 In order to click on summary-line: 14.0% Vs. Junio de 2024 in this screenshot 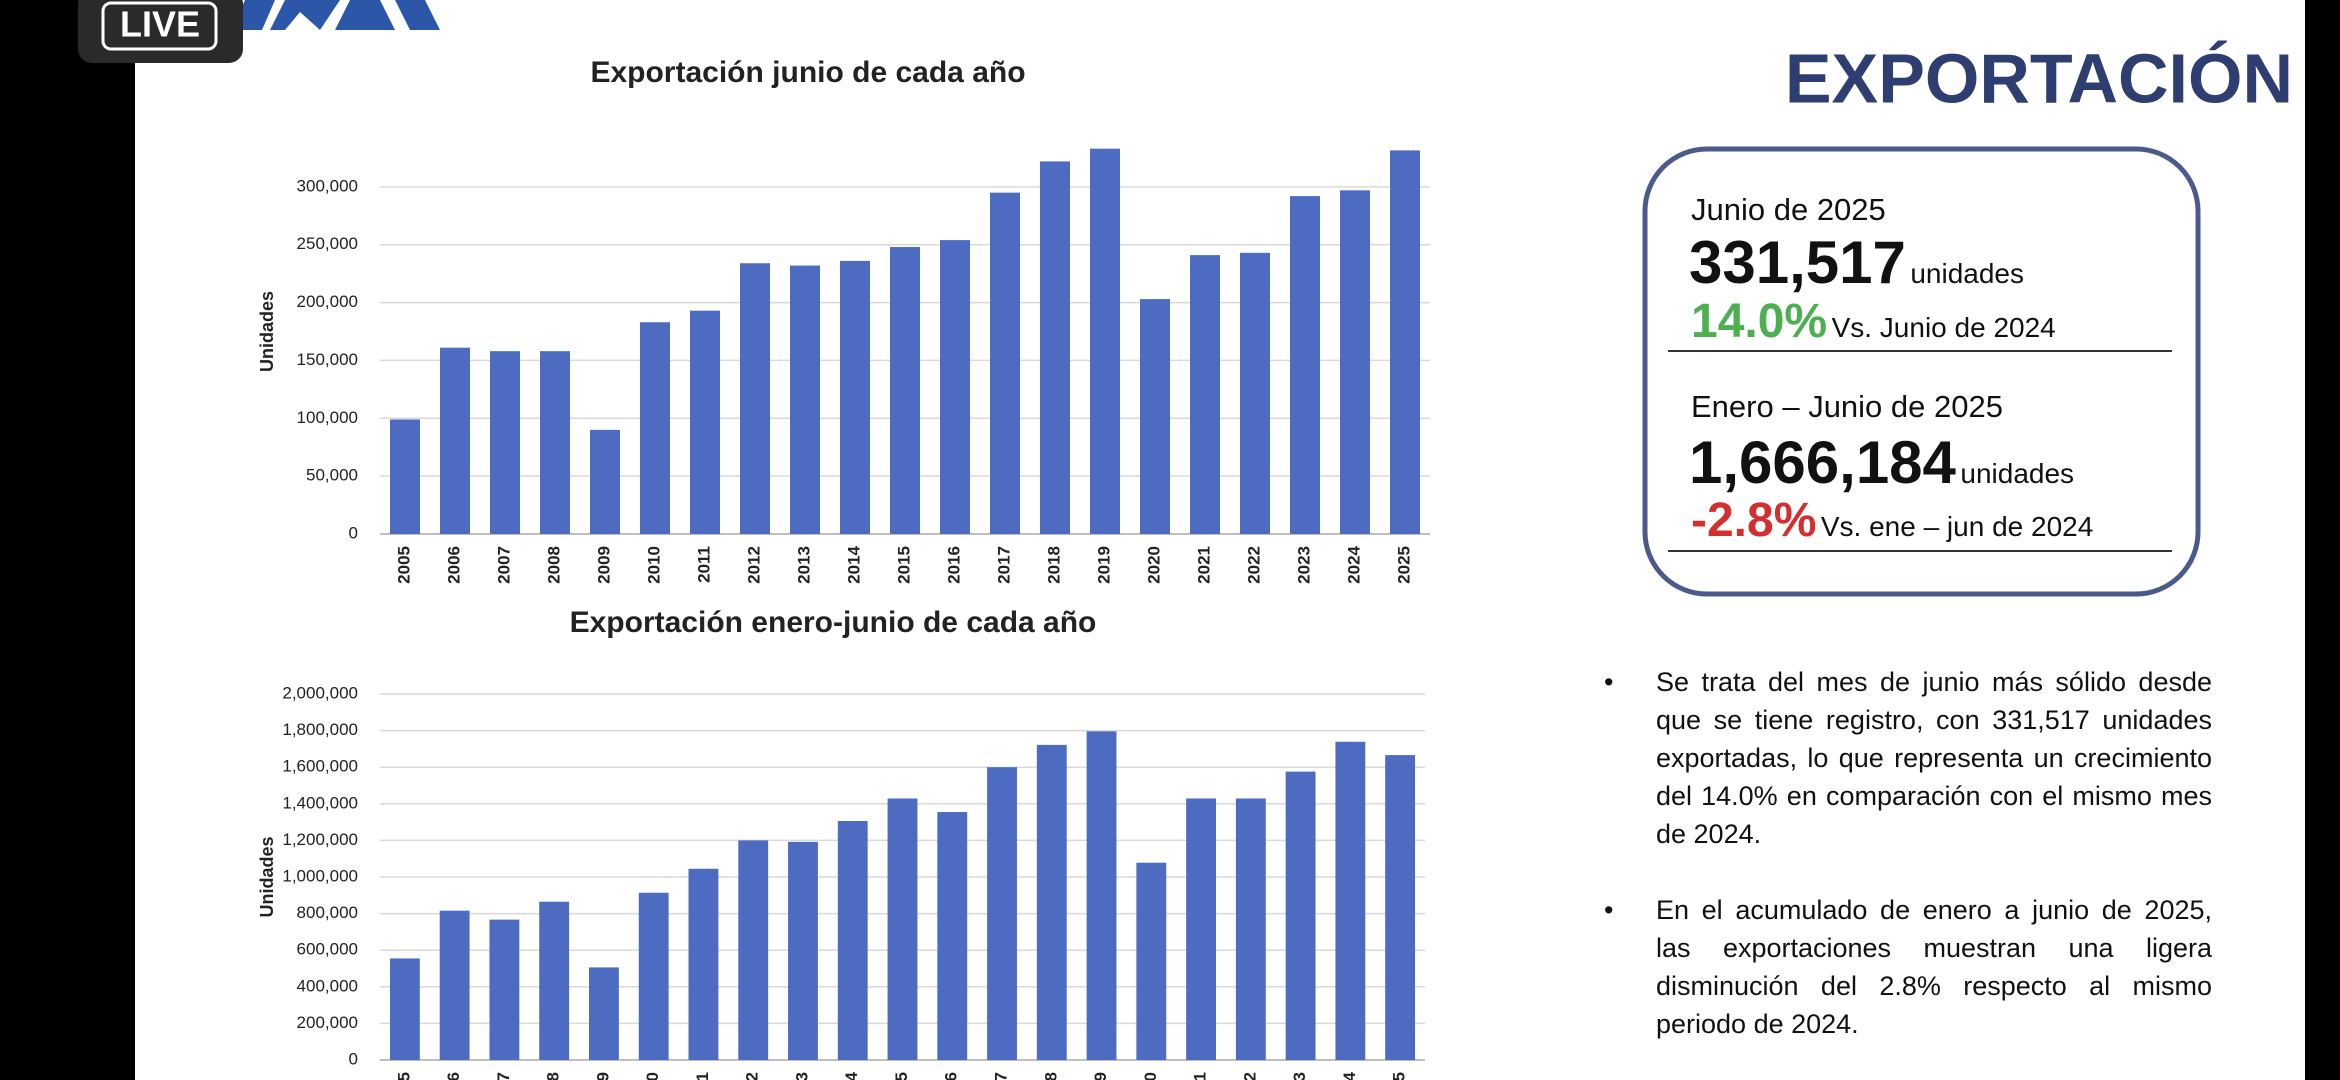, I will do `click(1873, 321)`.